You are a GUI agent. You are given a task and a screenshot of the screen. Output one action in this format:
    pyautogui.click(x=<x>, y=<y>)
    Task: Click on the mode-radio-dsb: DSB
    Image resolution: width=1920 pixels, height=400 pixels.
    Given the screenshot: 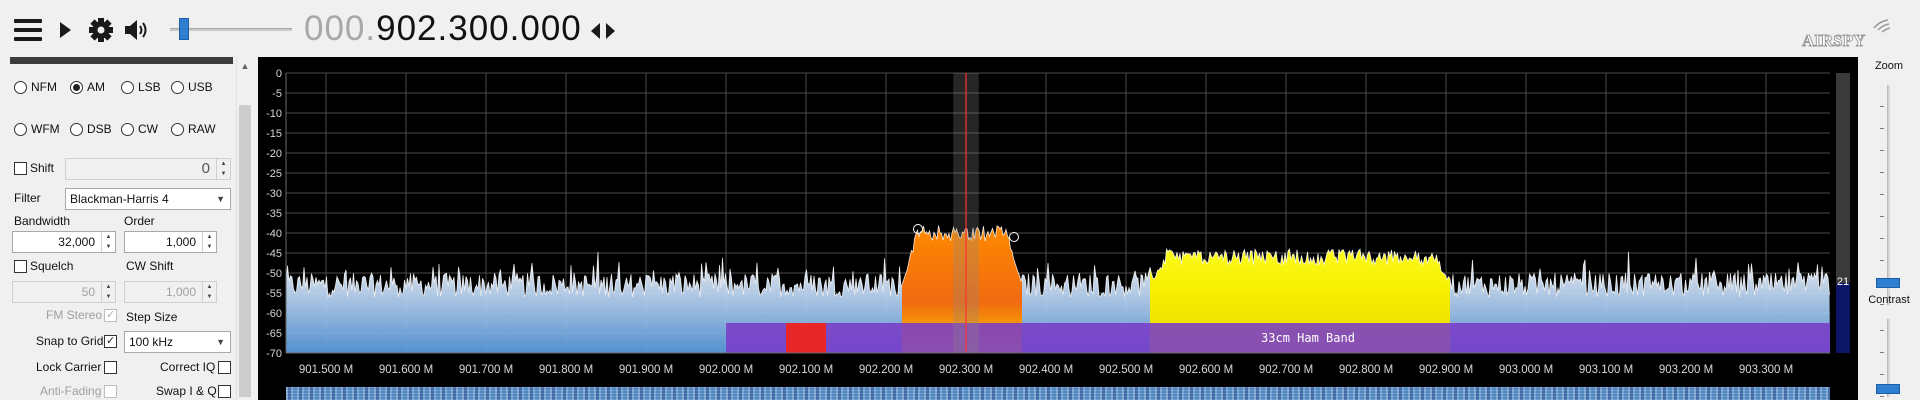 What is the action you would take?
    pyautogui.click(x=91, y=129)
    